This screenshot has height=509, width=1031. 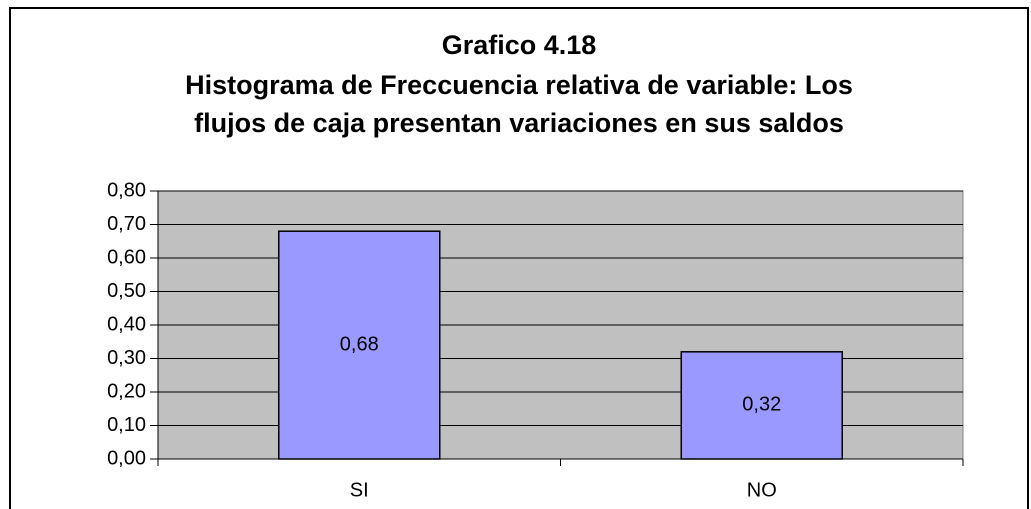 I want to click on y-tick-label: 0,00, so click(x=126, y=458).